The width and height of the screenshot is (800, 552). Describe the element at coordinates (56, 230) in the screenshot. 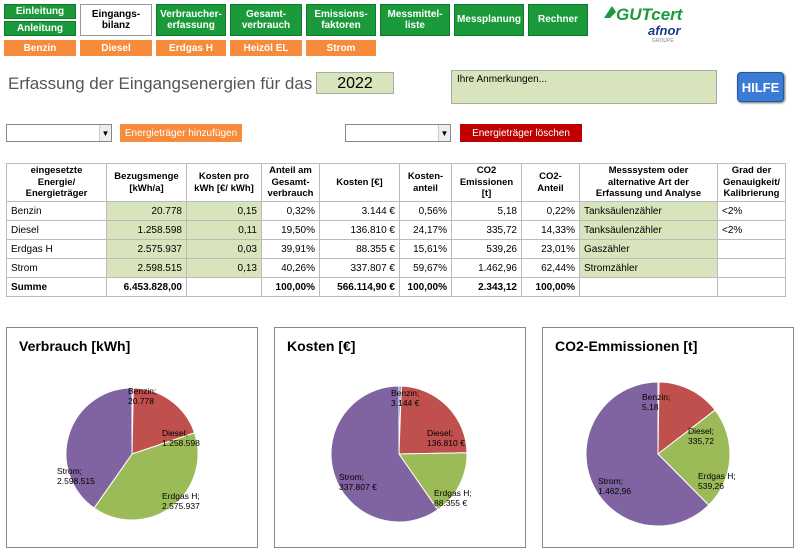

I see `cell-energy: Diesel` at that location.